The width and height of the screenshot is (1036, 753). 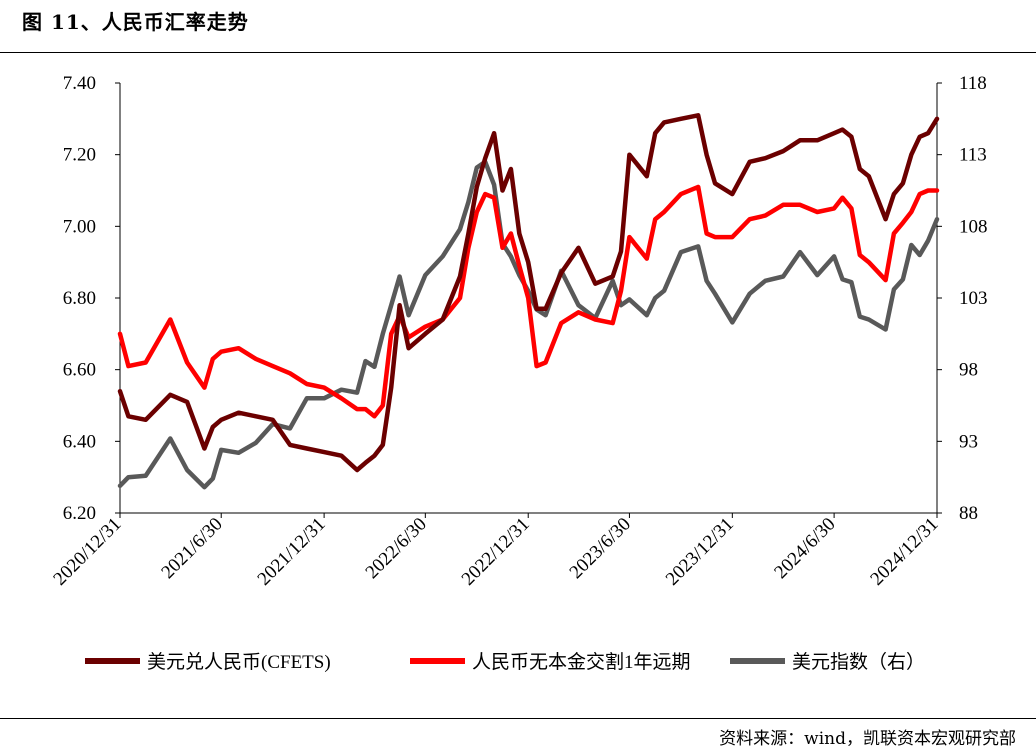 What do you see at coordinates (79, 83) in the screenshot?
I see `y-left-tick-label: 7.40` at bounding box center [79, 83].